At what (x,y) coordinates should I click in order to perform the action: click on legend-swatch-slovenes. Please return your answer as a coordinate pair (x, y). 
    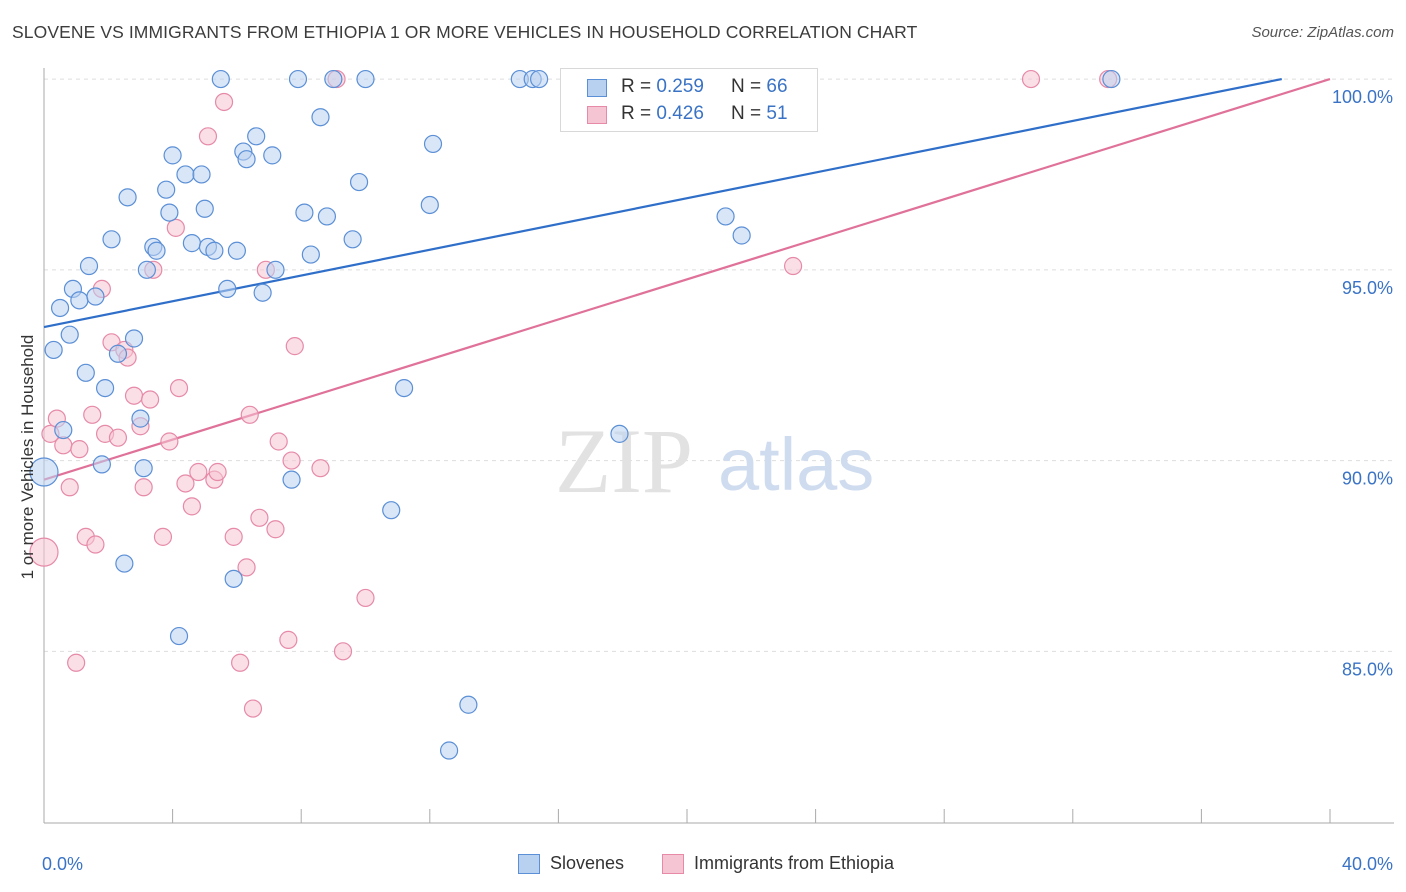
    Looking at the image, I should click on (597, 88).